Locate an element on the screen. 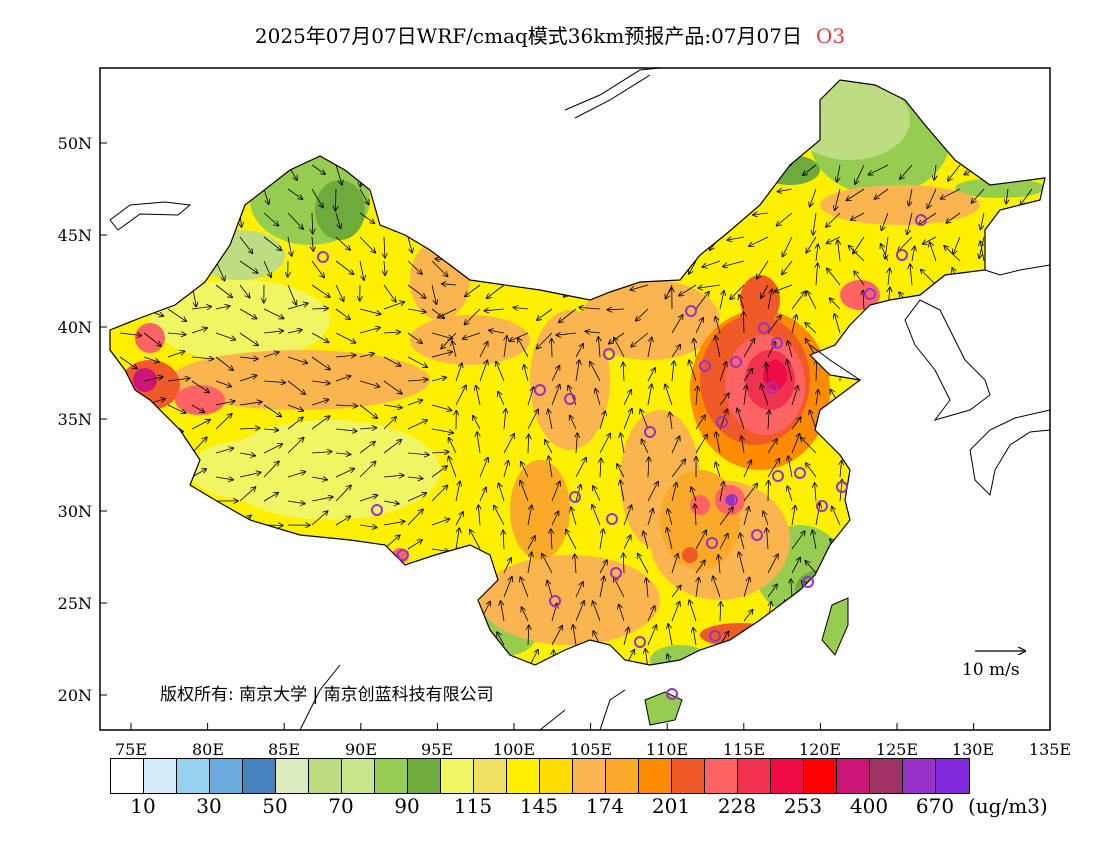 This screenshot has width=1100, height=850. balkhash-coastline is located at coordinates (150, 216).